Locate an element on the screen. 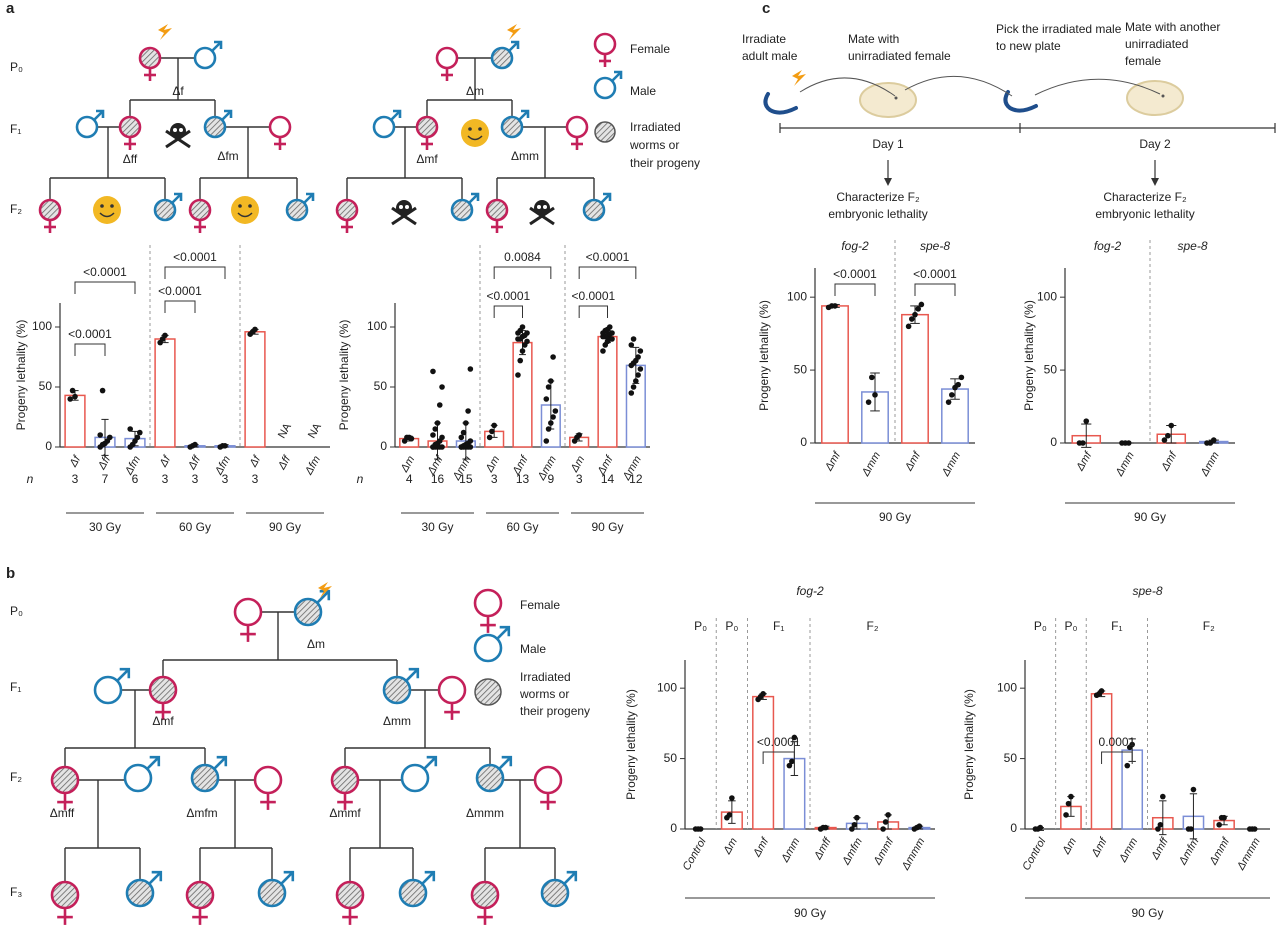  generation-label: F₂ is located at coordinates (16, 777).